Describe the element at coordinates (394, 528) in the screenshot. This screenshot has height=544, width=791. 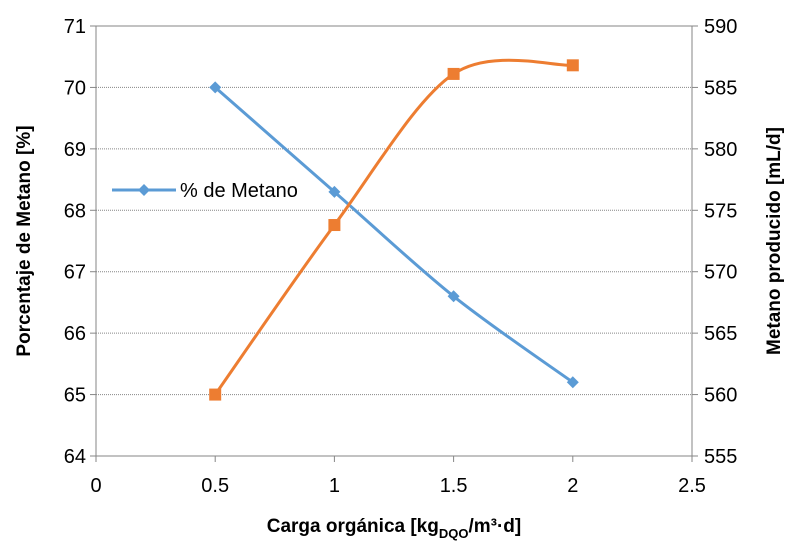
I see `x-axis-title: Carga orgánica [kgDQO/m³·d]` at that location.